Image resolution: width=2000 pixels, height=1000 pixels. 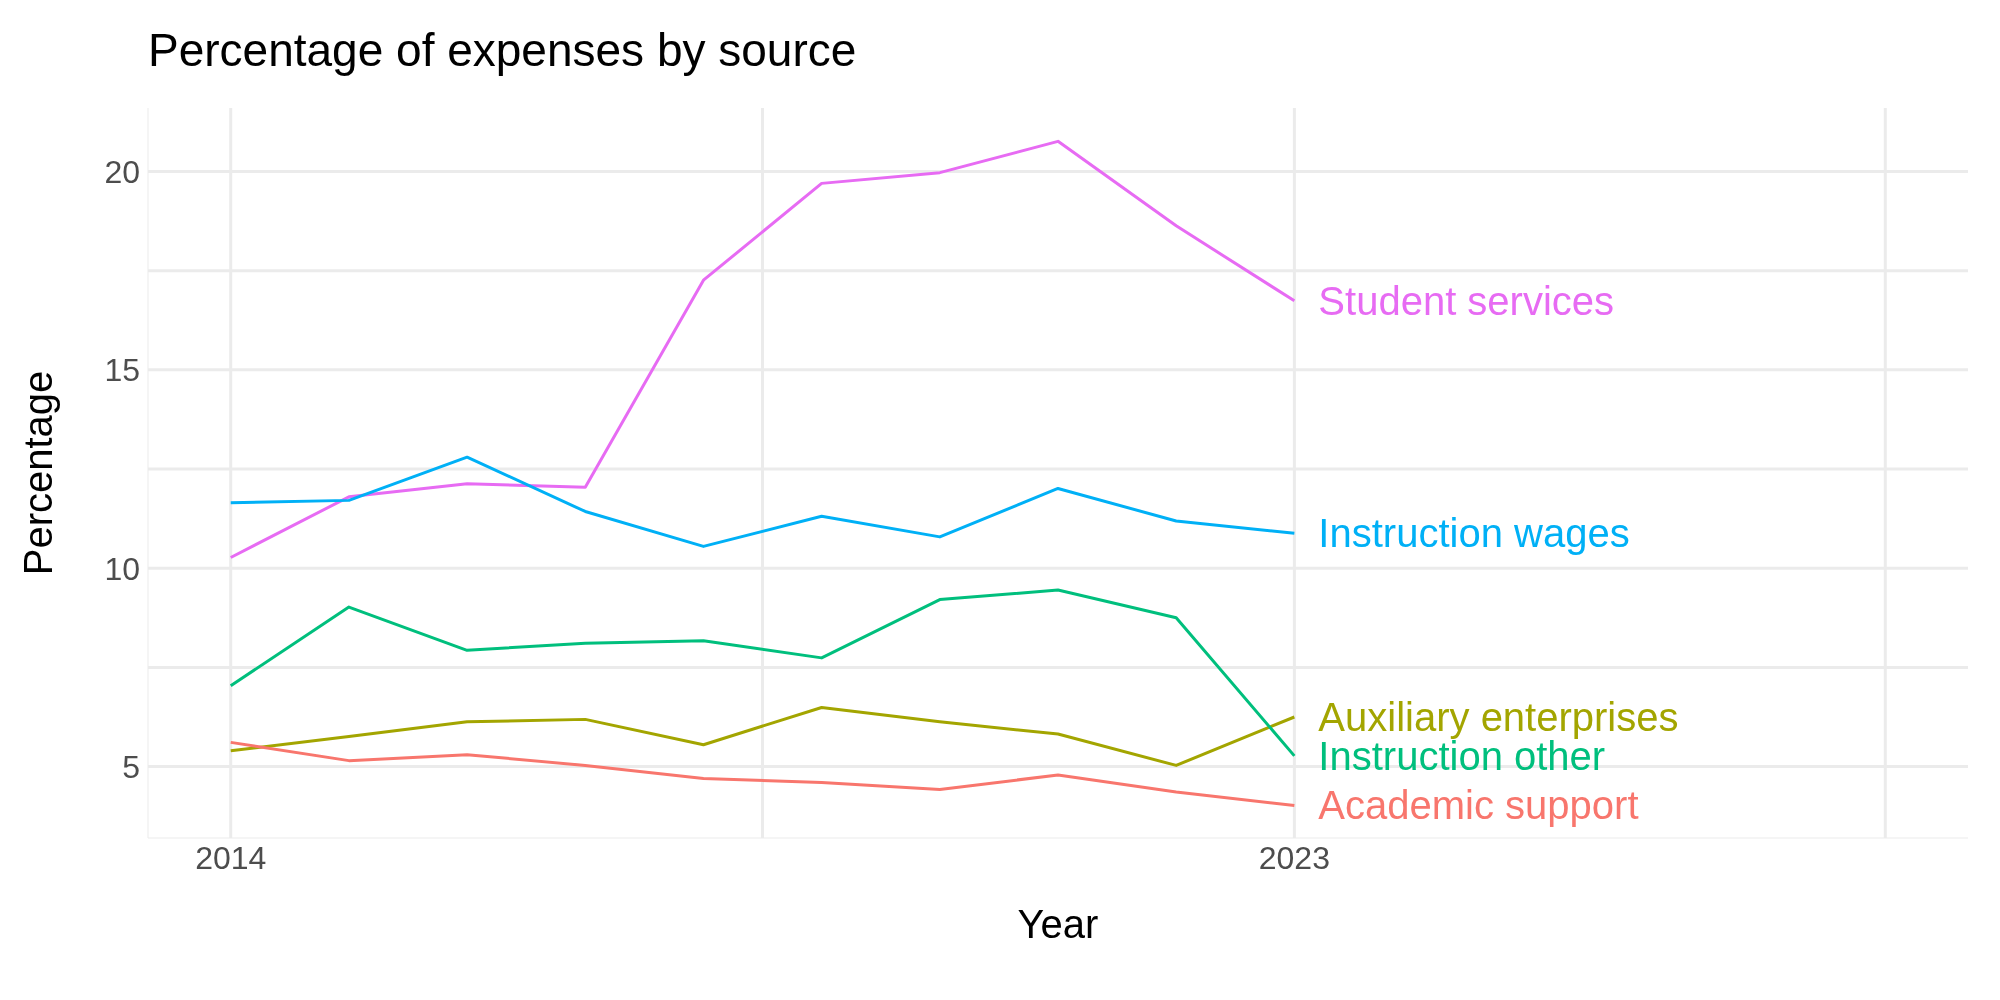 I want to click on series-label: Student services, so click(x=1466, y=300).